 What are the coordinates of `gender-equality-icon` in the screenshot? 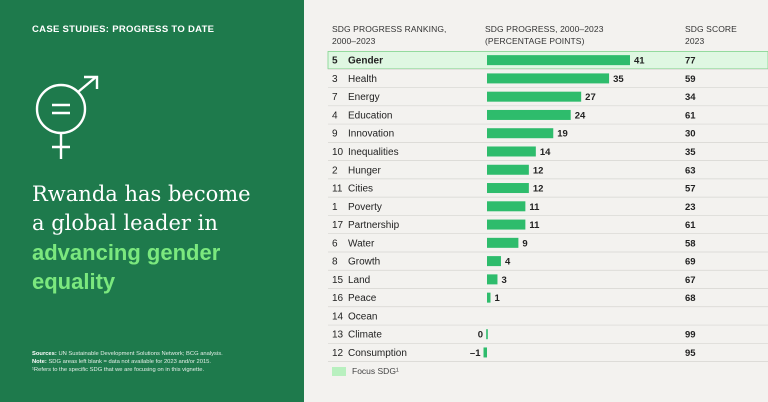 It's located at (67, 117).